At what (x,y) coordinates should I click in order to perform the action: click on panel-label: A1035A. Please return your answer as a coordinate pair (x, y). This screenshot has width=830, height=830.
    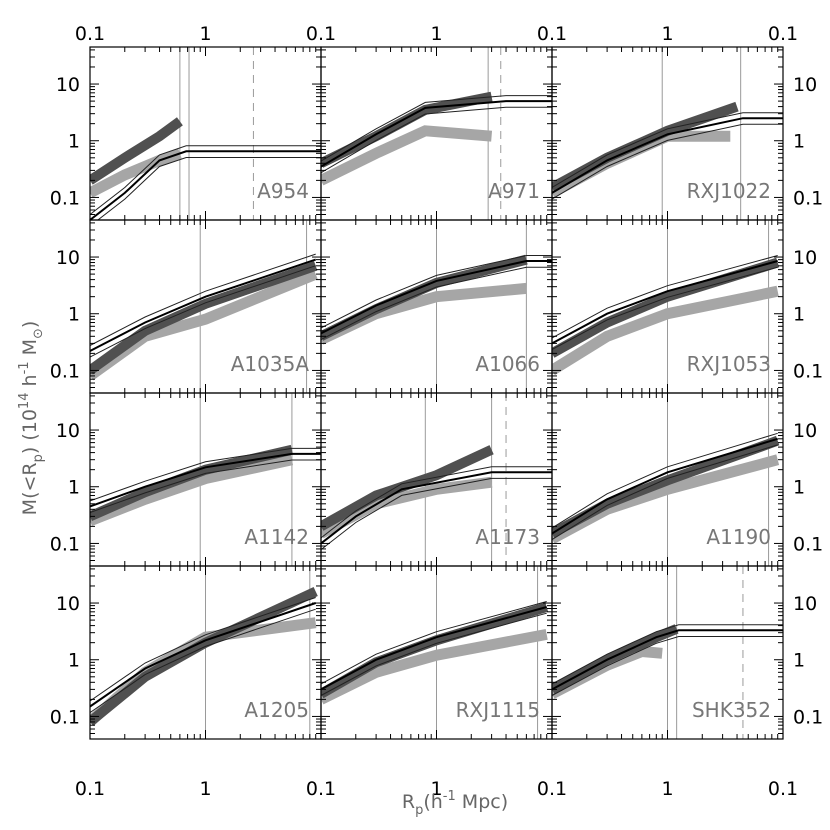
    Looking at the image, I should click on (270, 364).